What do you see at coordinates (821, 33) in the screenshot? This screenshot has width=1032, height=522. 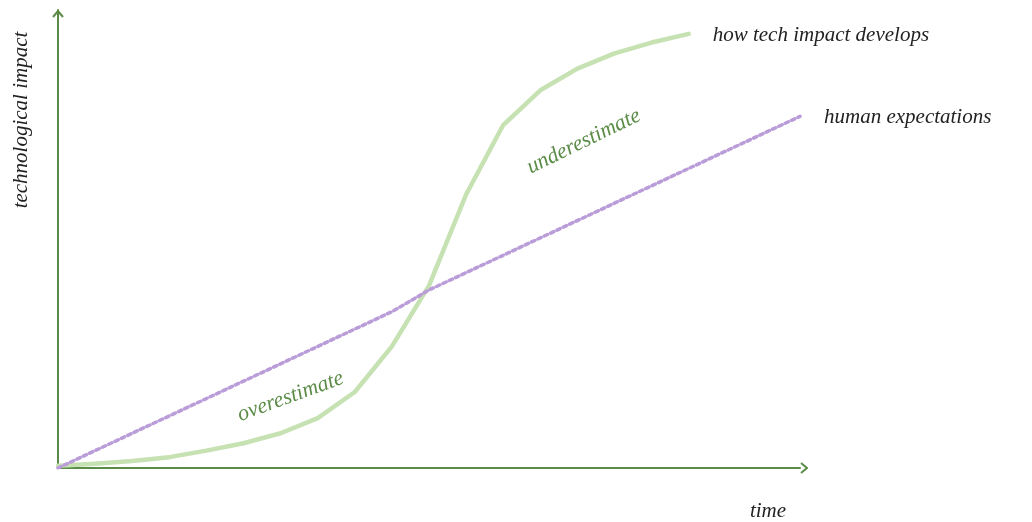 I see `series-label: how tech impact develops` at bounding box center [821, 33].